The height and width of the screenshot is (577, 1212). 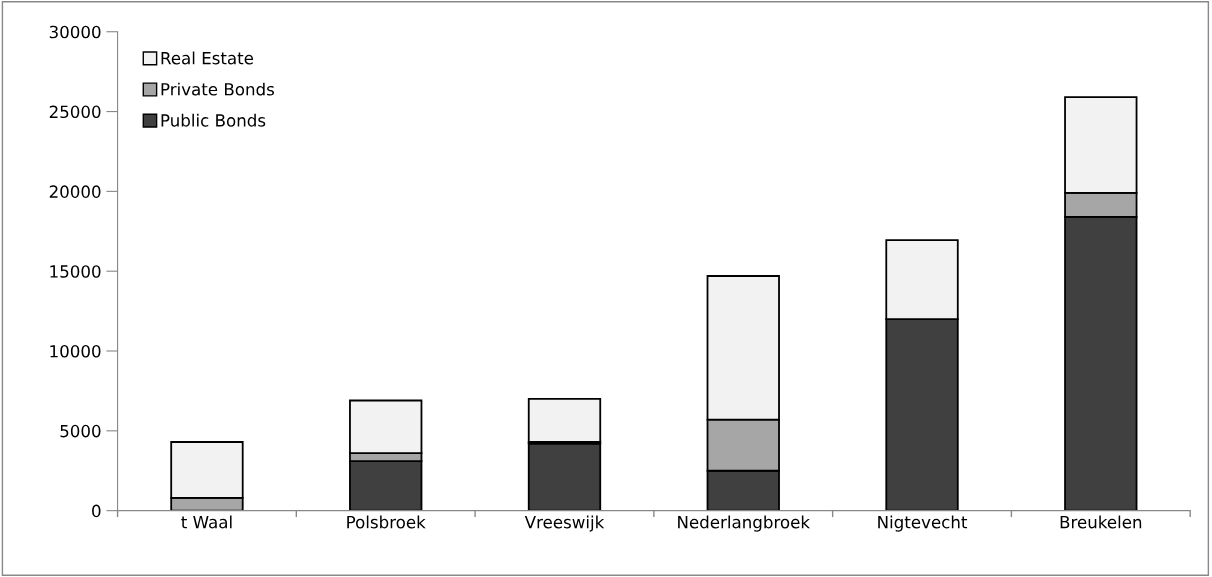 I want to click on y-tick-label: 25000, so click(x=75, y=112).